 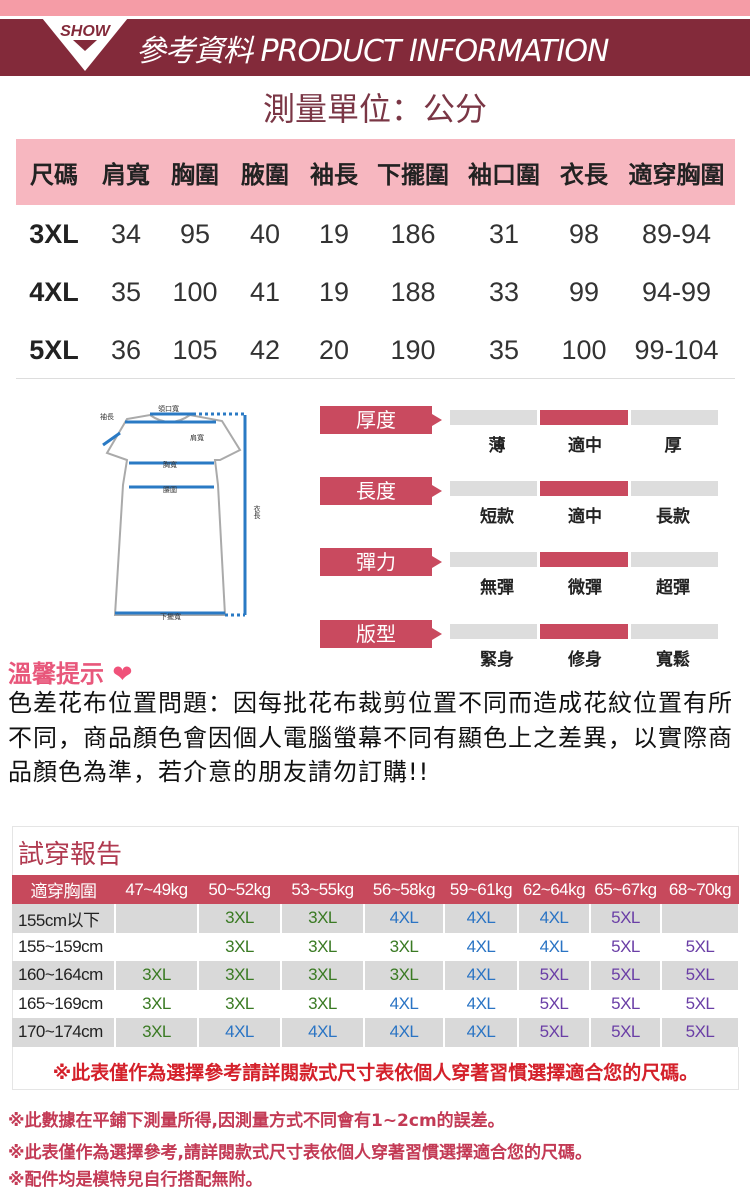 What do you see at coordinates (54, 291) in the screenshot?
I see `size-cell: 4XL` at bounding box center [54, 291].